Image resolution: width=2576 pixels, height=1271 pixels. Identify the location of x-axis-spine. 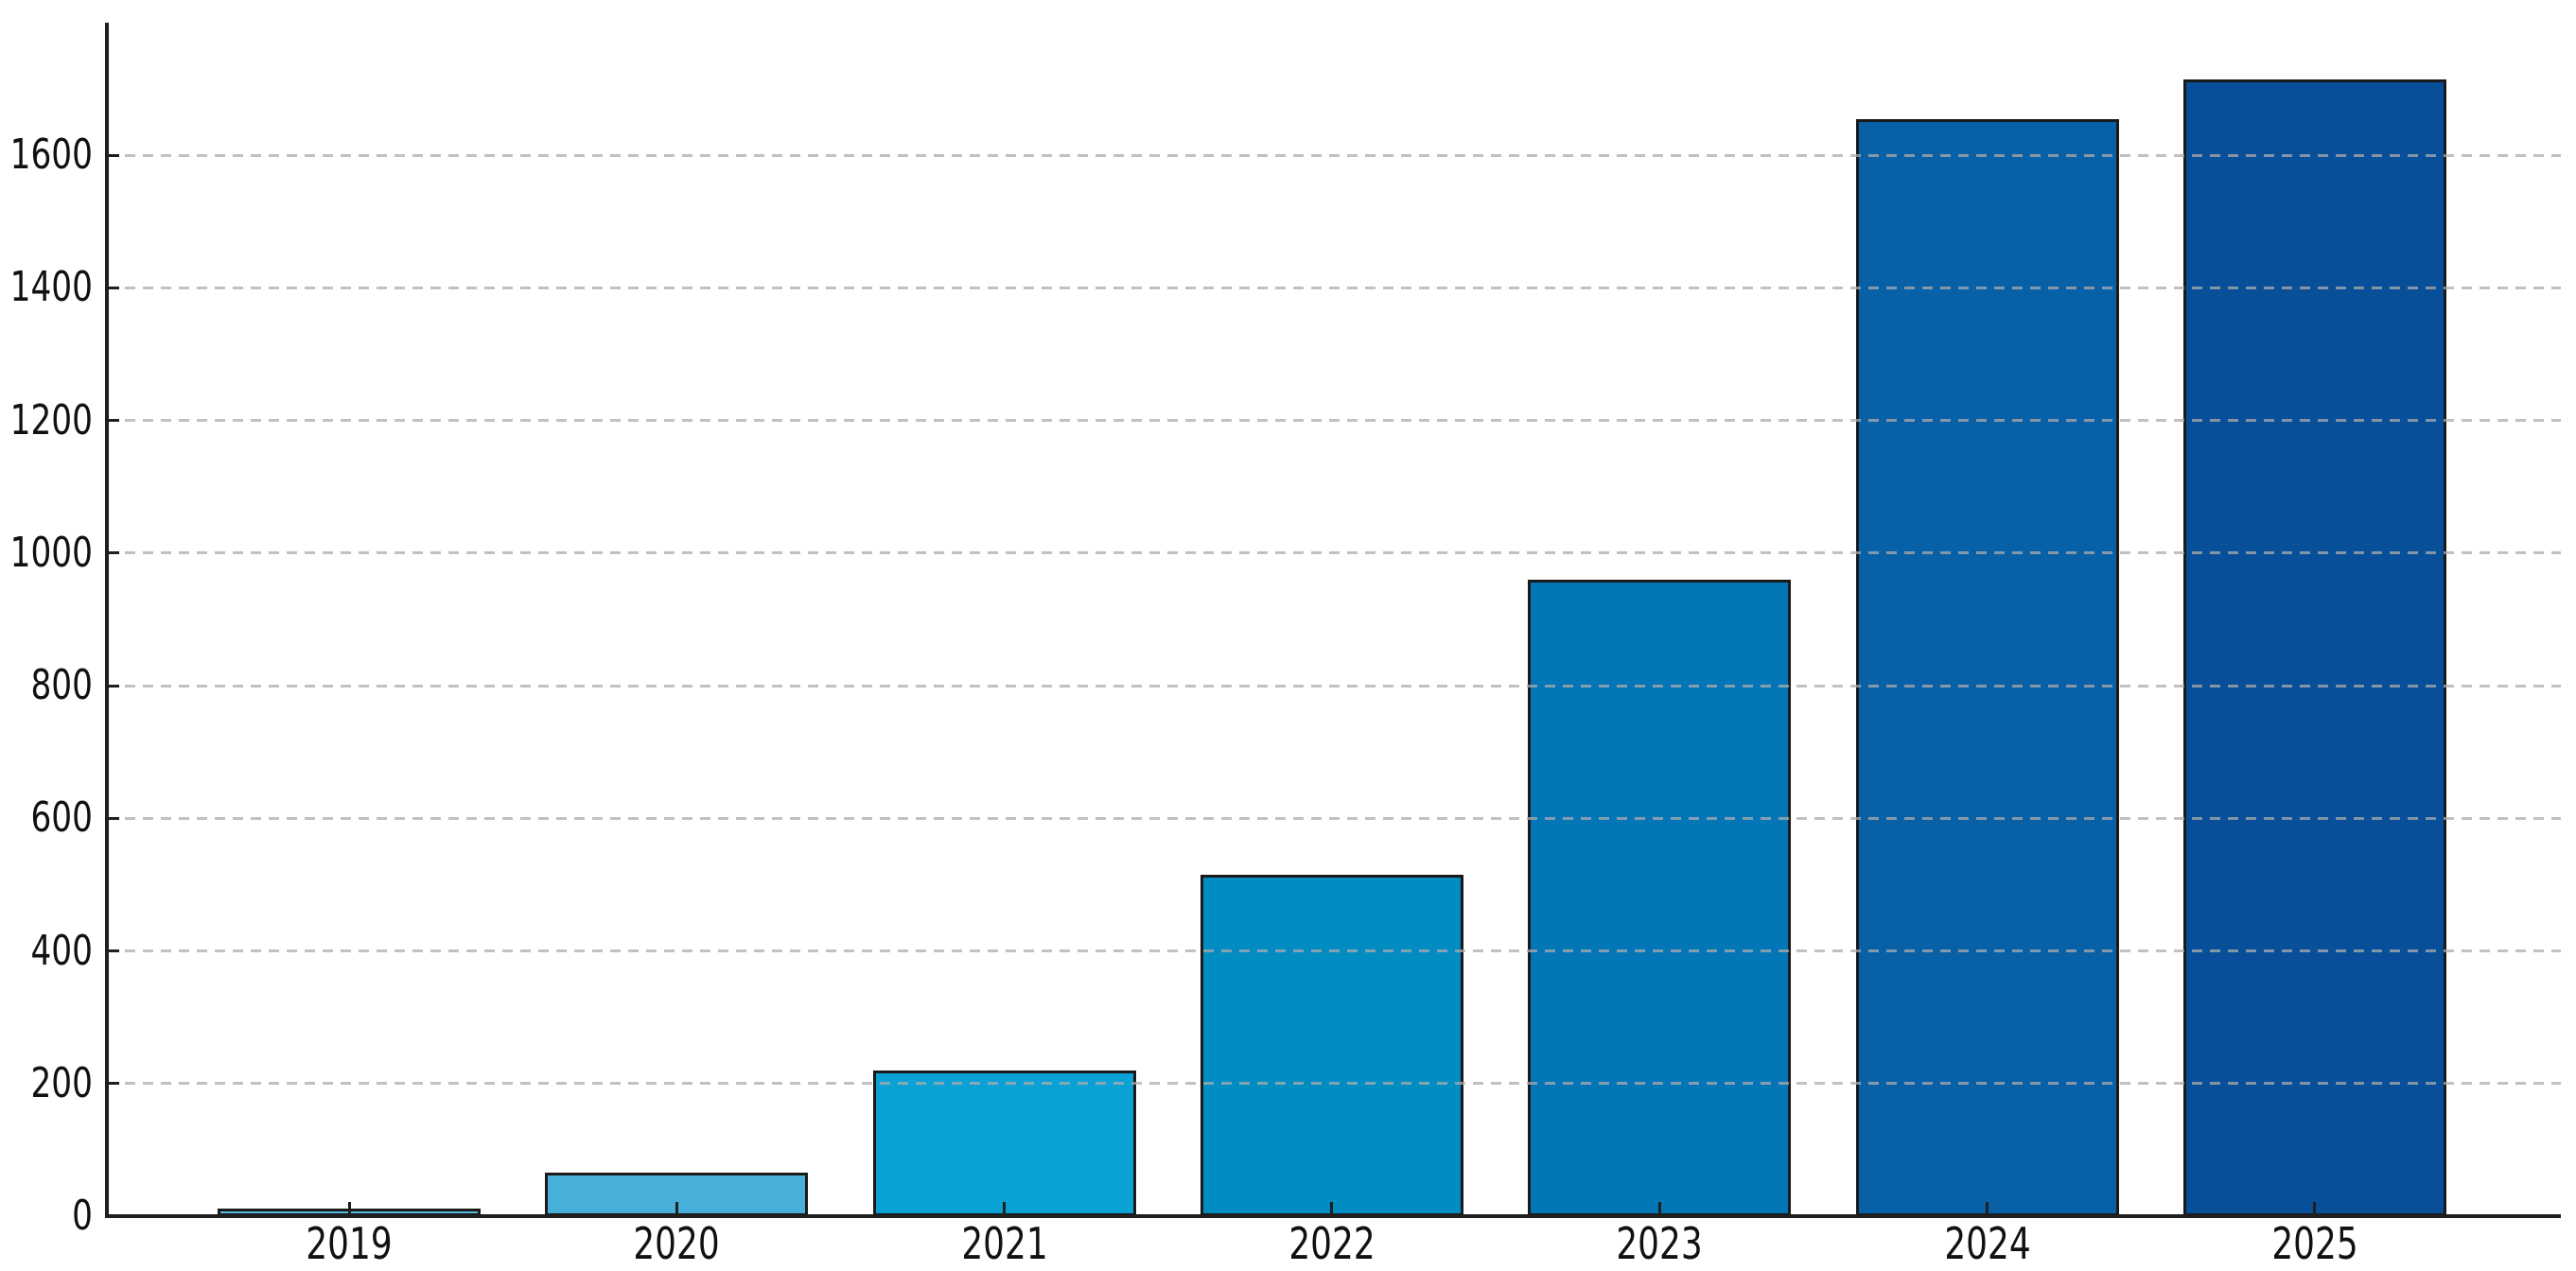
(1333, 1216).